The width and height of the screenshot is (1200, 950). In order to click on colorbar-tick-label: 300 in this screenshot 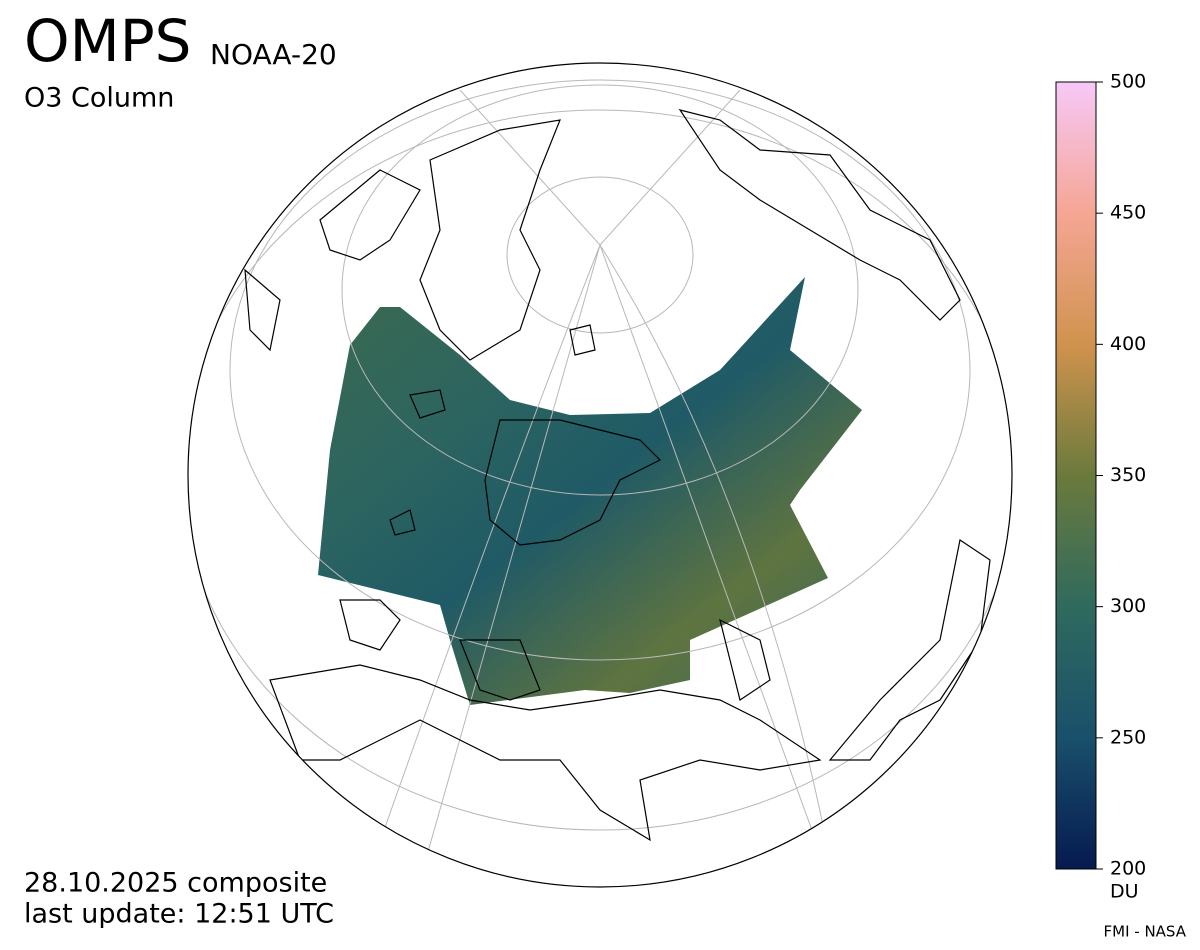, I will do `click(1128, 606)`.